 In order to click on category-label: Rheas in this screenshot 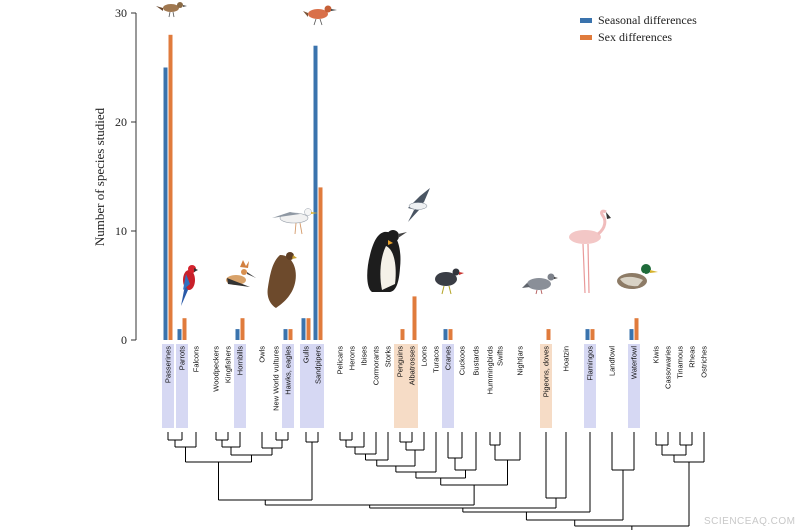, I will do `click(692, 357)`.